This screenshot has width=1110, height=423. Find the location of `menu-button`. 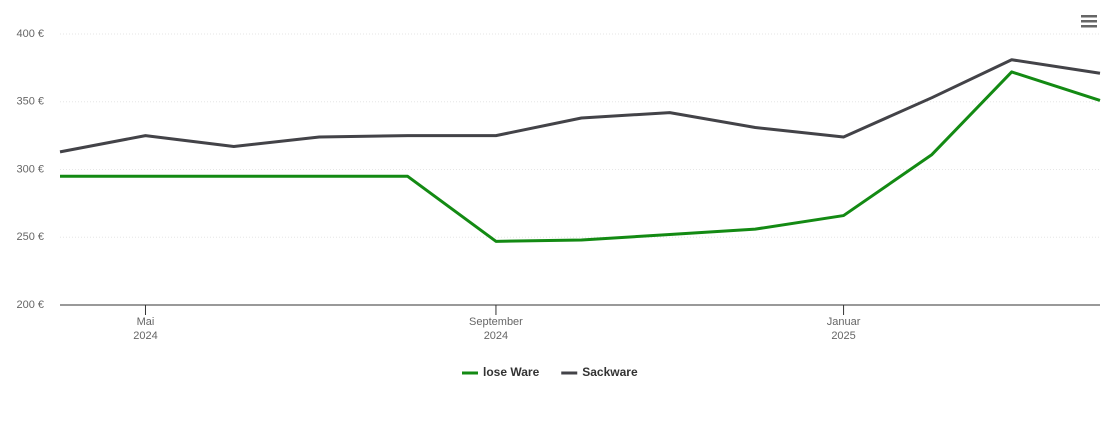

menu-button is located at coordinates (1089, 21).